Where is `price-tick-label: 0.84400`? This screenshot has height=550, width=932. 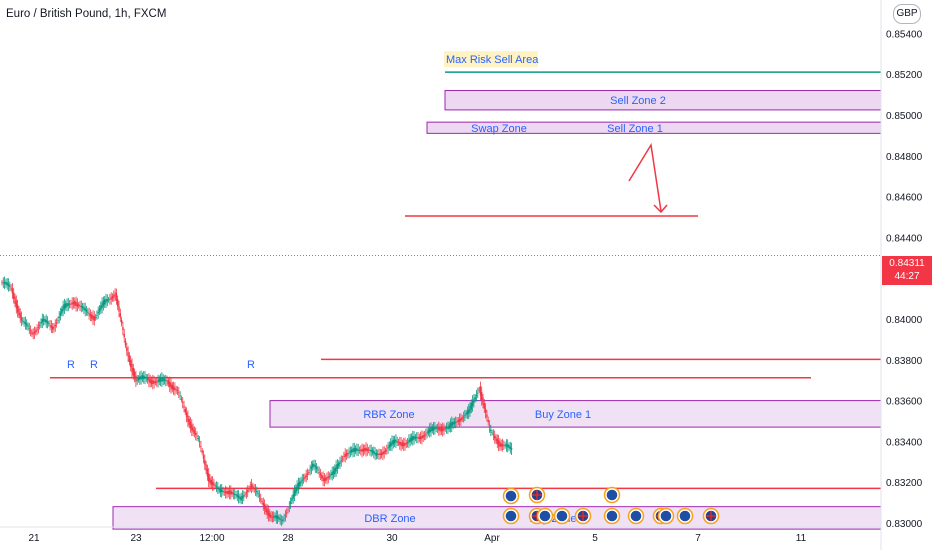
price-tick-label: 0.84400 is located at coordinates (904, 238).